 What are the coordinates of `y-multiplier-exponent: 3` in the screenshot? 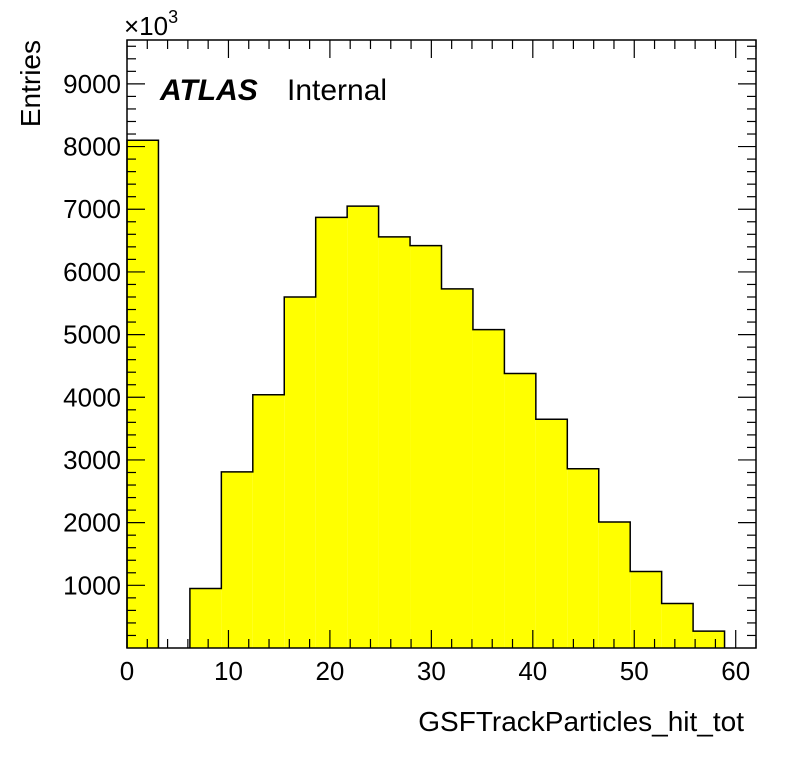 It's located at (173, 17).